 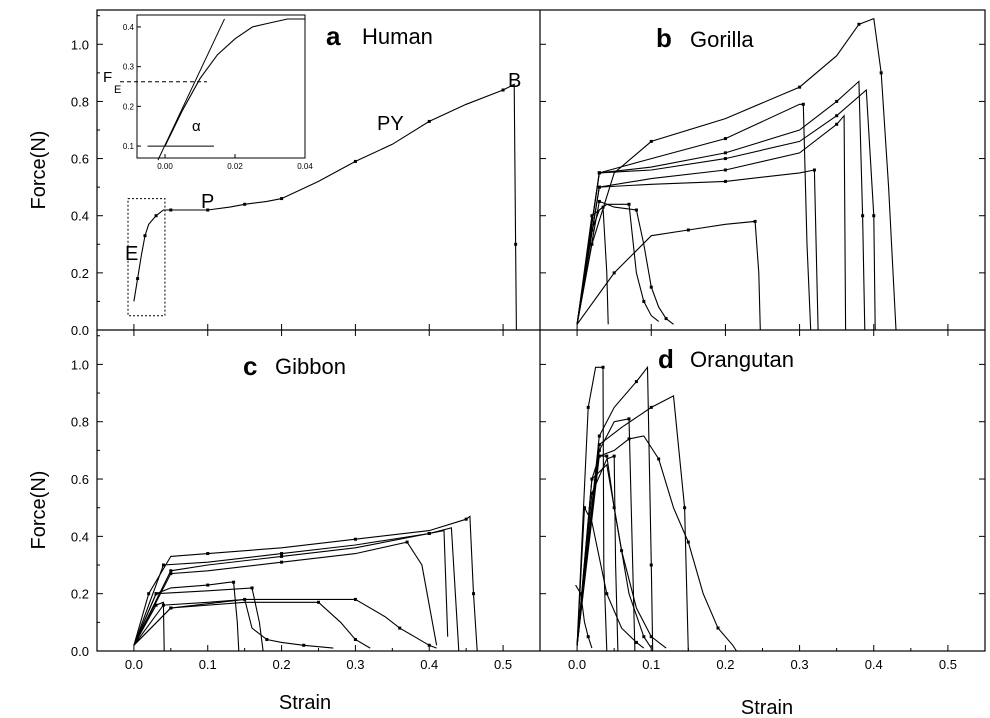 What do you see at coordinates (134, 664) in the screenshot?
I see `x-tick-label: 0.0` at bounding box center [134, 664].